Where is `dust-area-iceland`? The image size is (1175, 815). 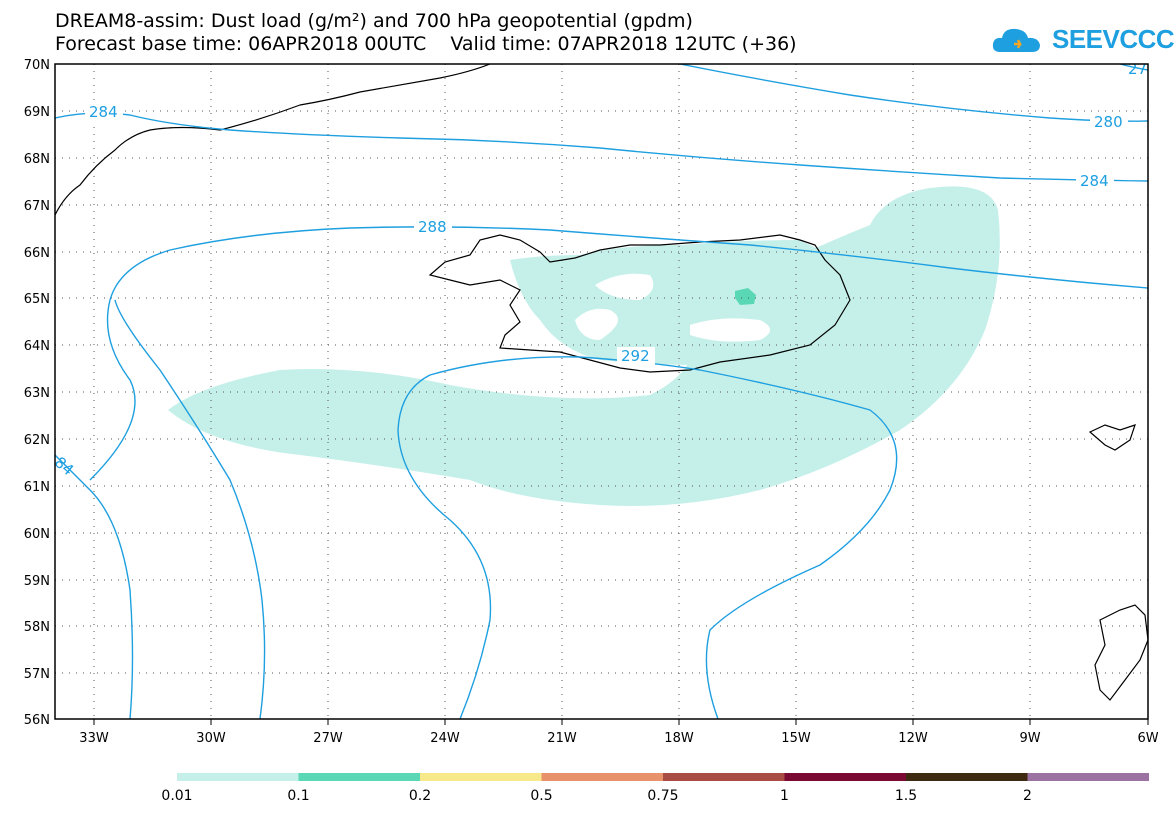 dust-area-iceland is located at coordinates (675, 302).